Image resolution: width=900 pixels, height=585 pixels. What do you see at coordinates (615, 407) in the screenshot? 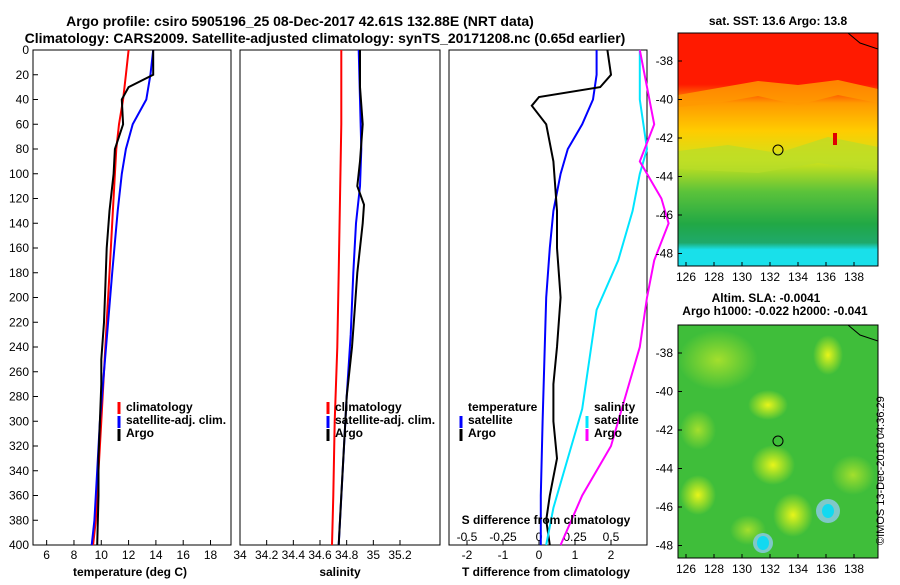
I see `legend-salinity-title: salinity` at bounding box center [615, 407].